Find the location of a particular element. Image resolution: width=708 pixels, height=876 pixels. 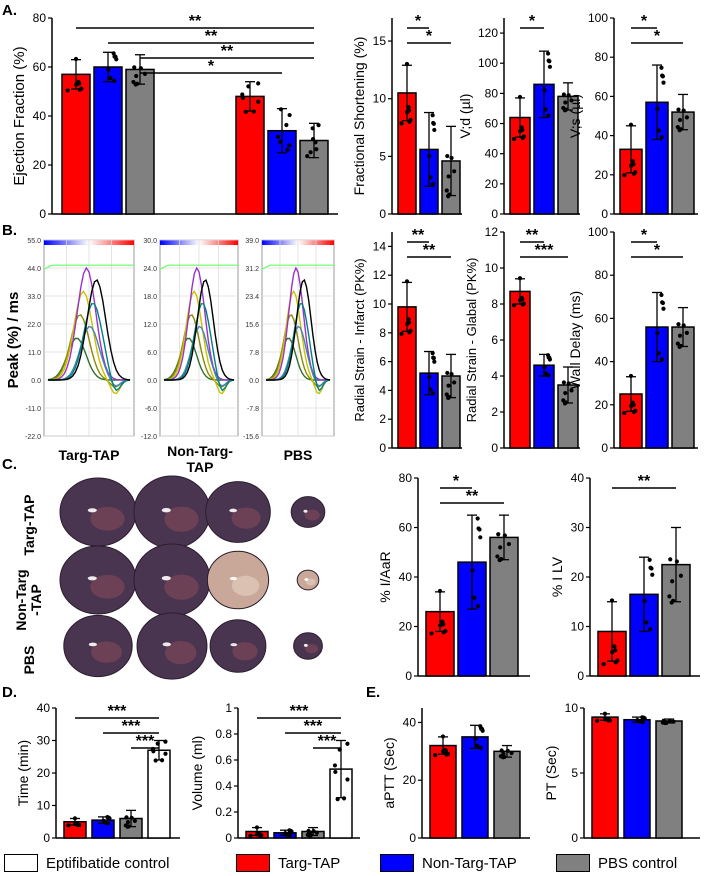

y-tick-label: 30 is located at coordinates (578, 528).